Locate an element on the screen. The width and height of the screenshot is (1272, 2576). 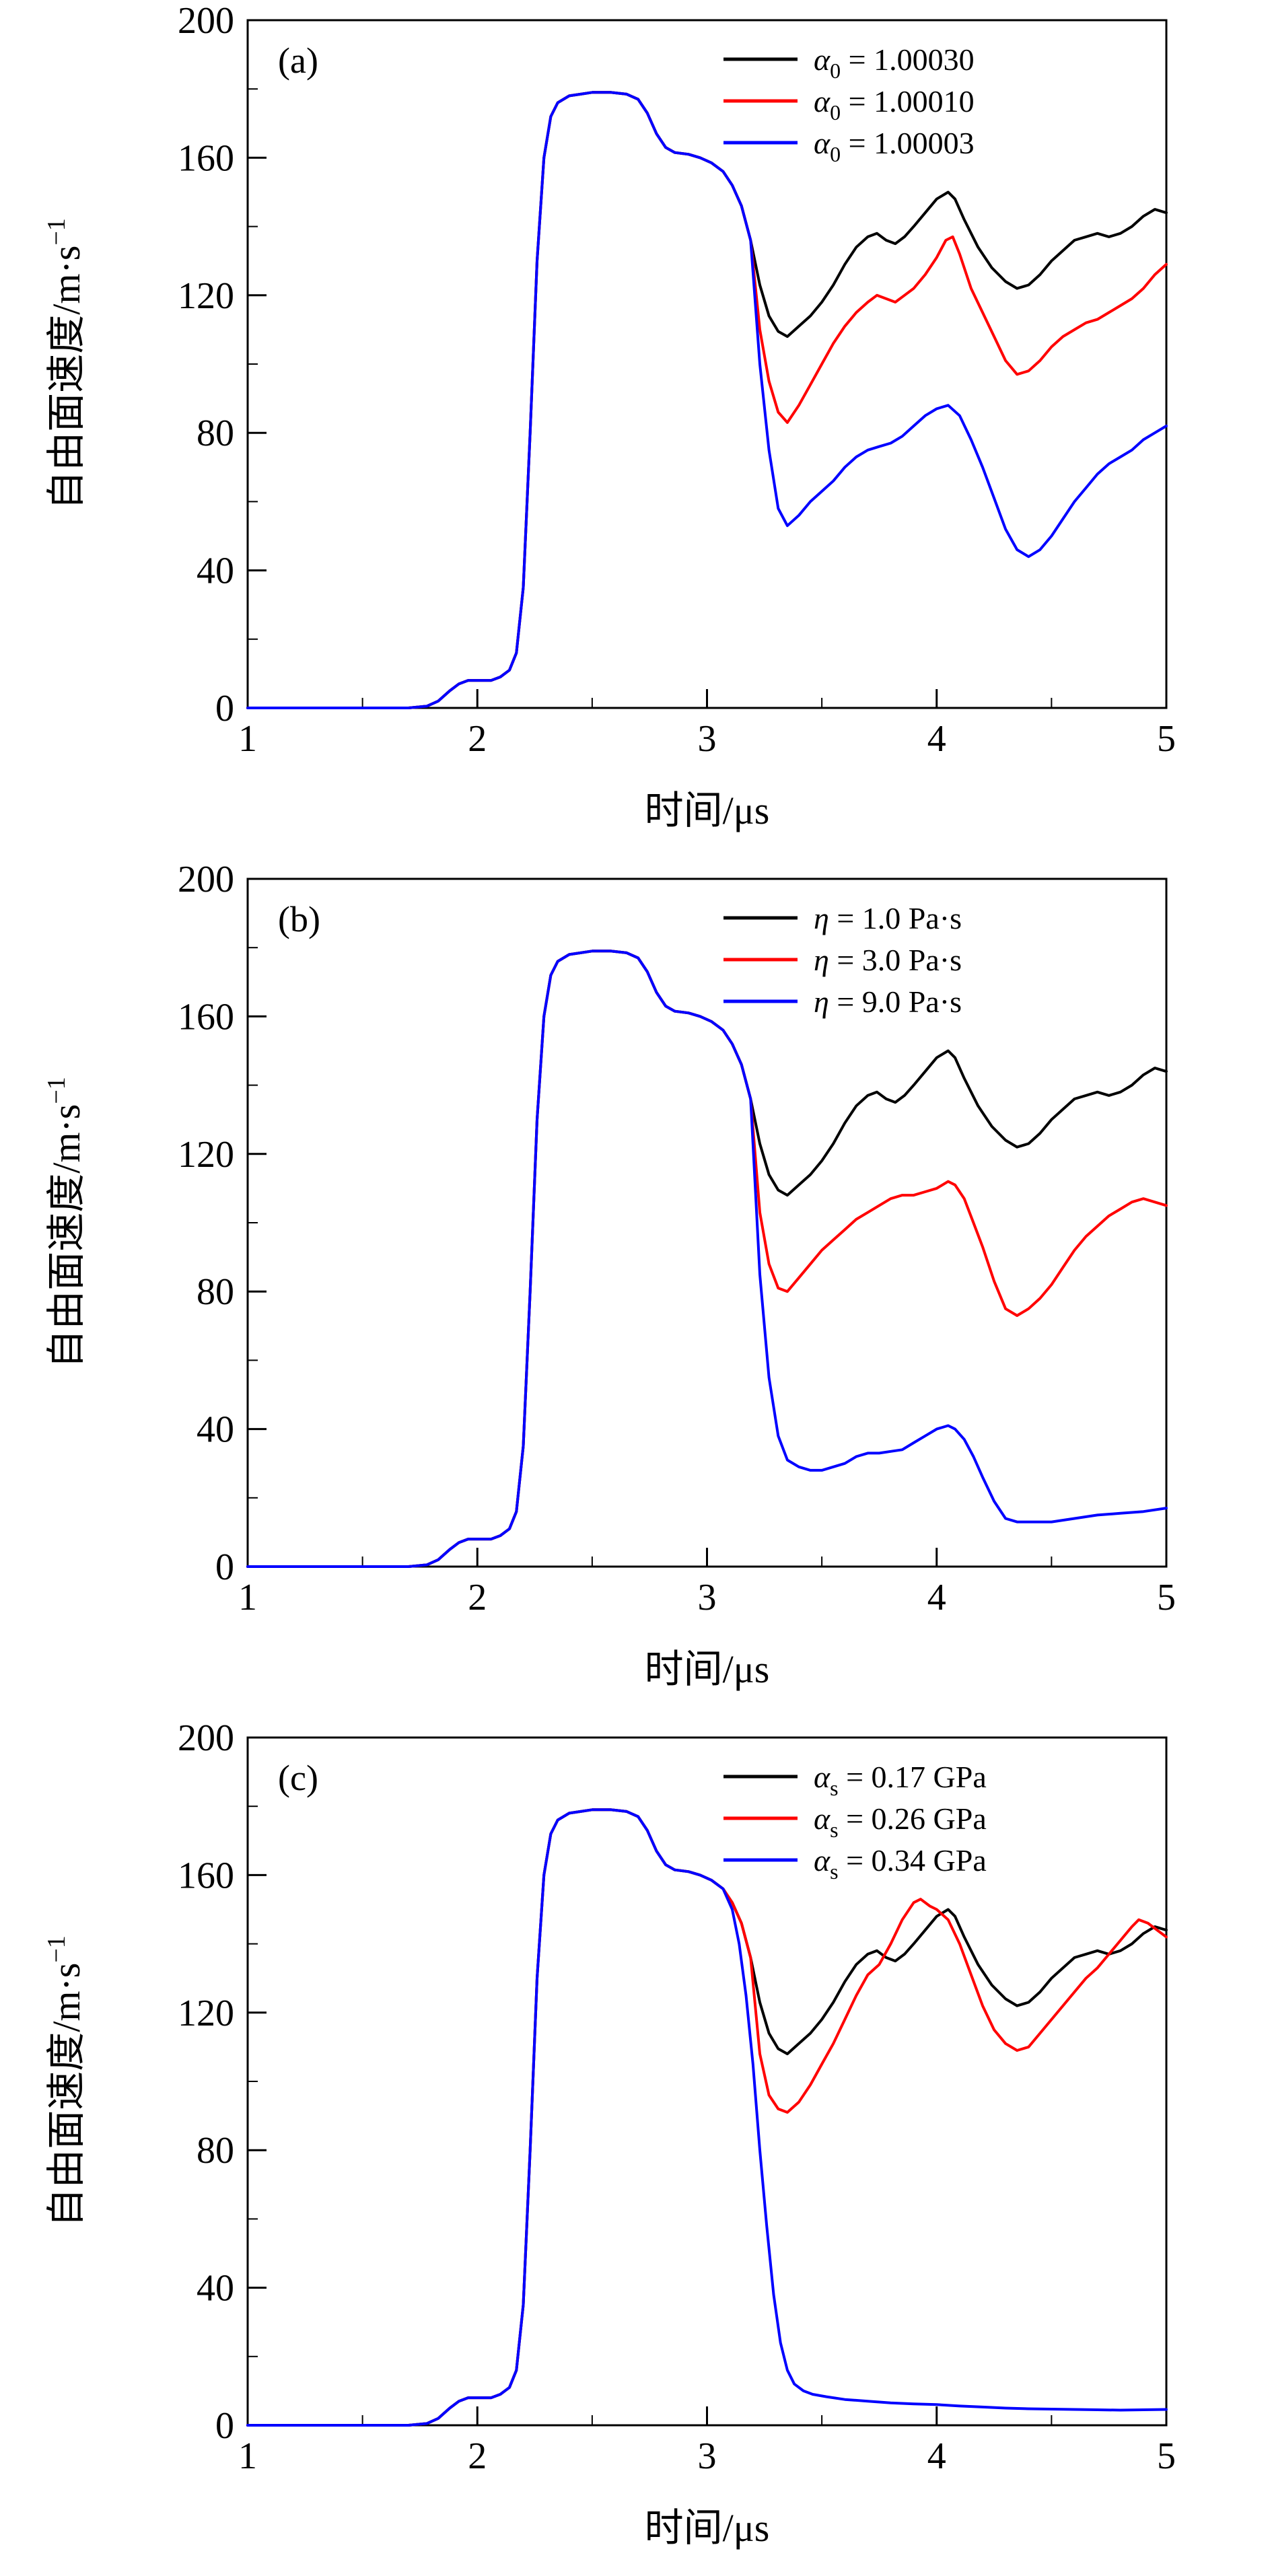
legend-label: α0 = 1.00010 is located at coordinates (895, 104).